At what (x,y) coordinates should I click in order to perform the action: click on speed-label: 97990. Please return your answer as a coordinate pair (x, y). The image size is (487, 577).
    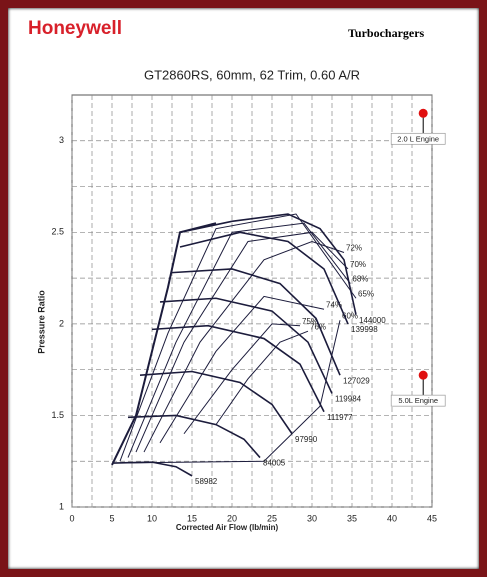
    Looking at the image, I should click on (306, 439).